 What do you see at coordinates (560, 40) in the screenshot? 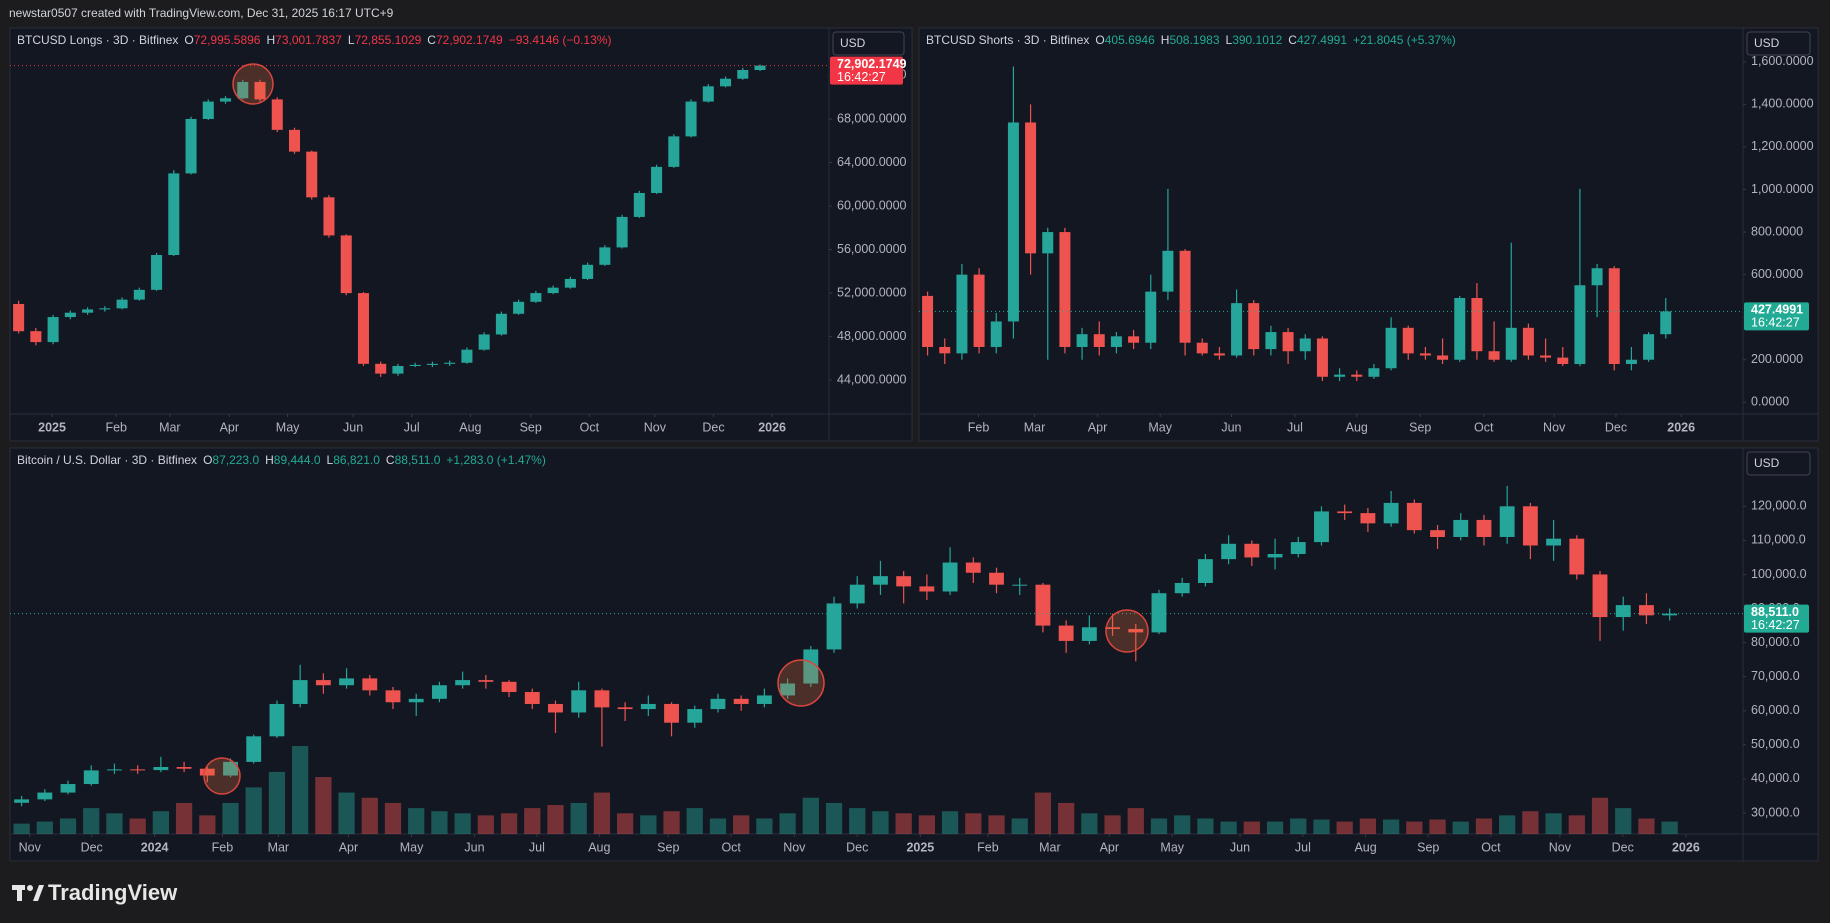
I see `legend-change: −93.4146 (−0.13%)` at bounding box center [560, 40].